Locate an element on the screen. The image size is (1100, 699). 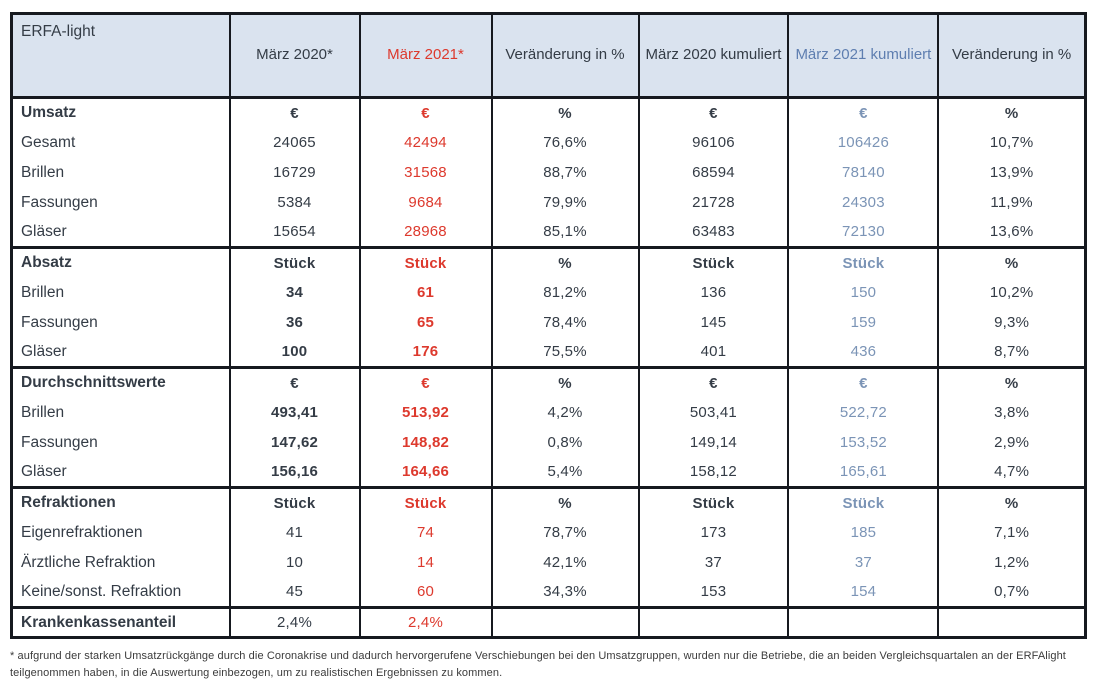
cell: 100 is located at coordinates (294, 352).